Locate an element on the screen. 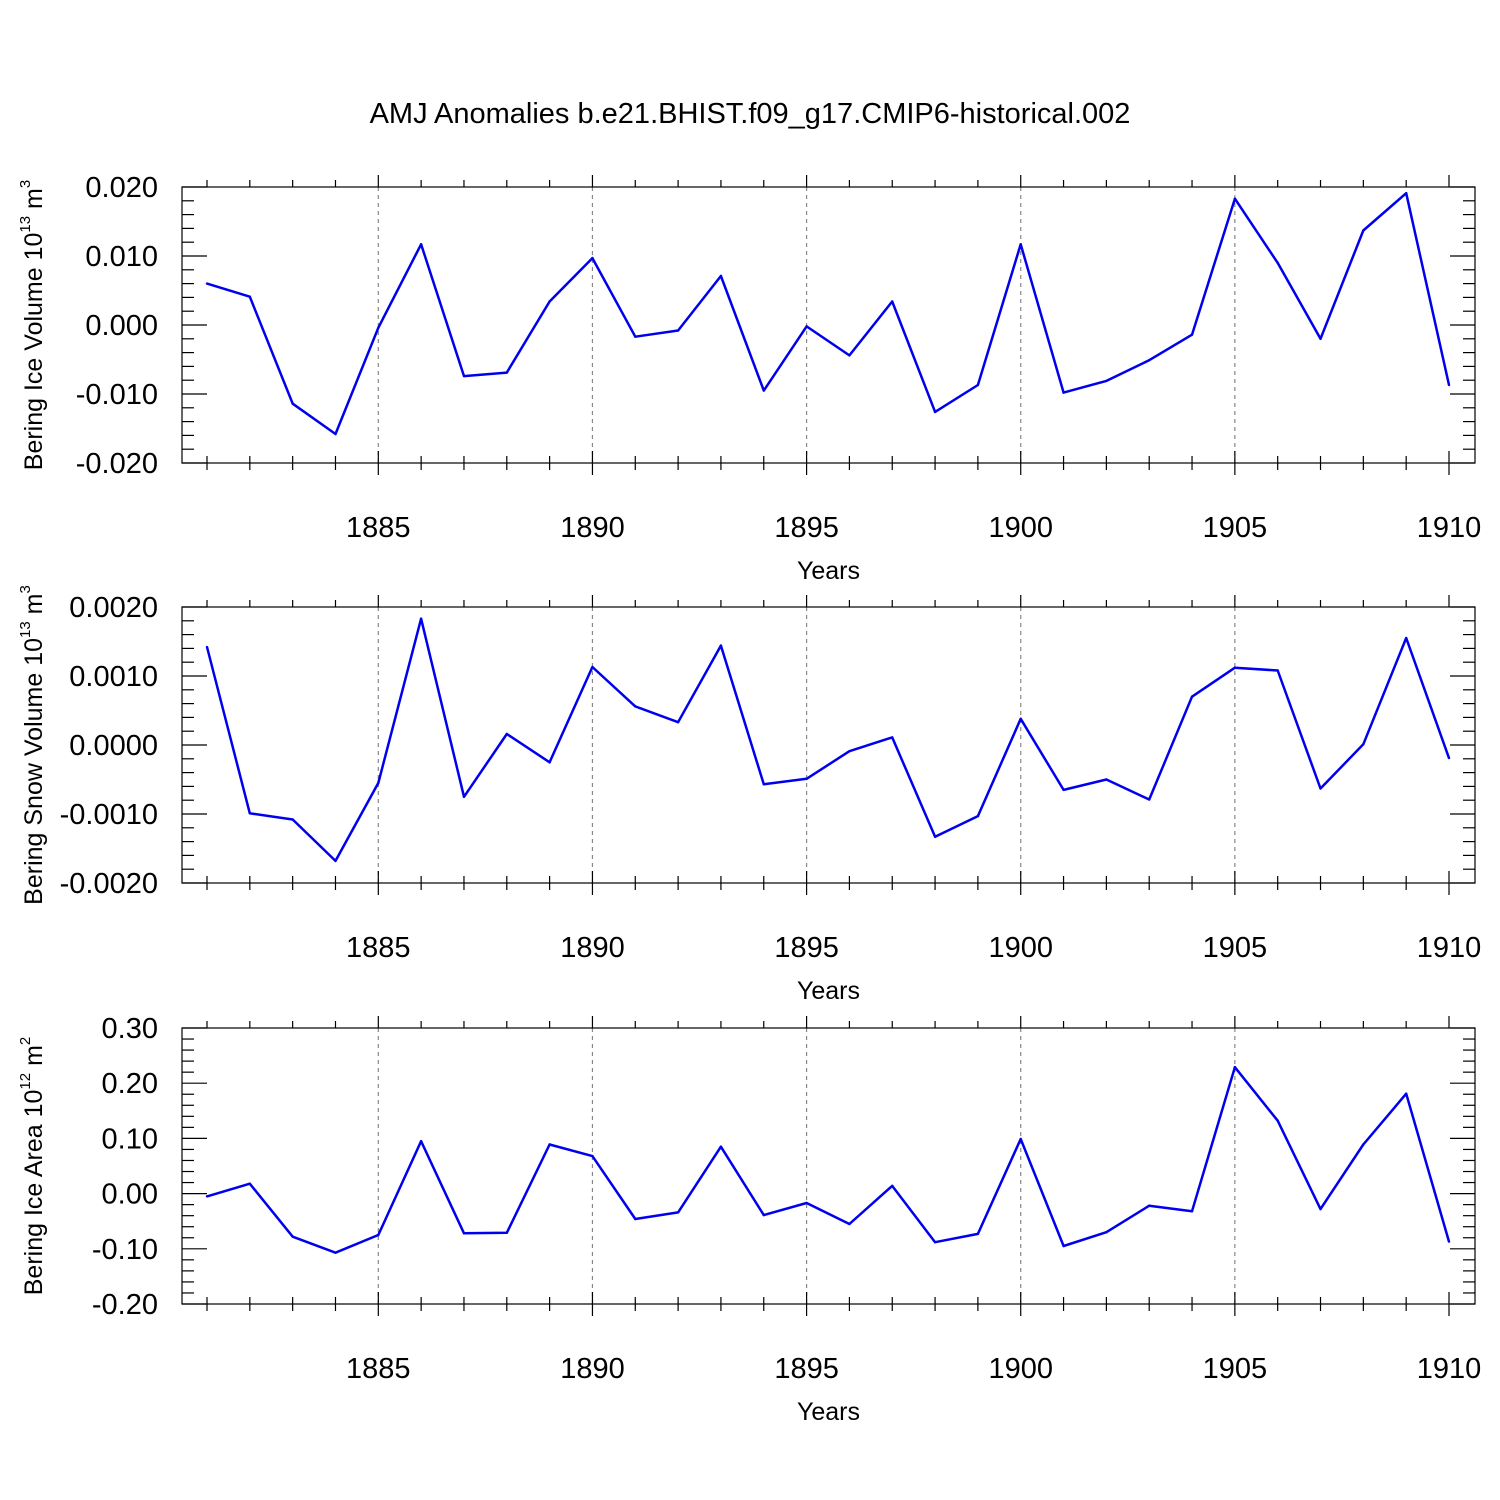 The width and height of the screenshot is (1500, 1500). y-axis-title-base: Bering Ice Volume 10 is located at coordinates (34, 352).